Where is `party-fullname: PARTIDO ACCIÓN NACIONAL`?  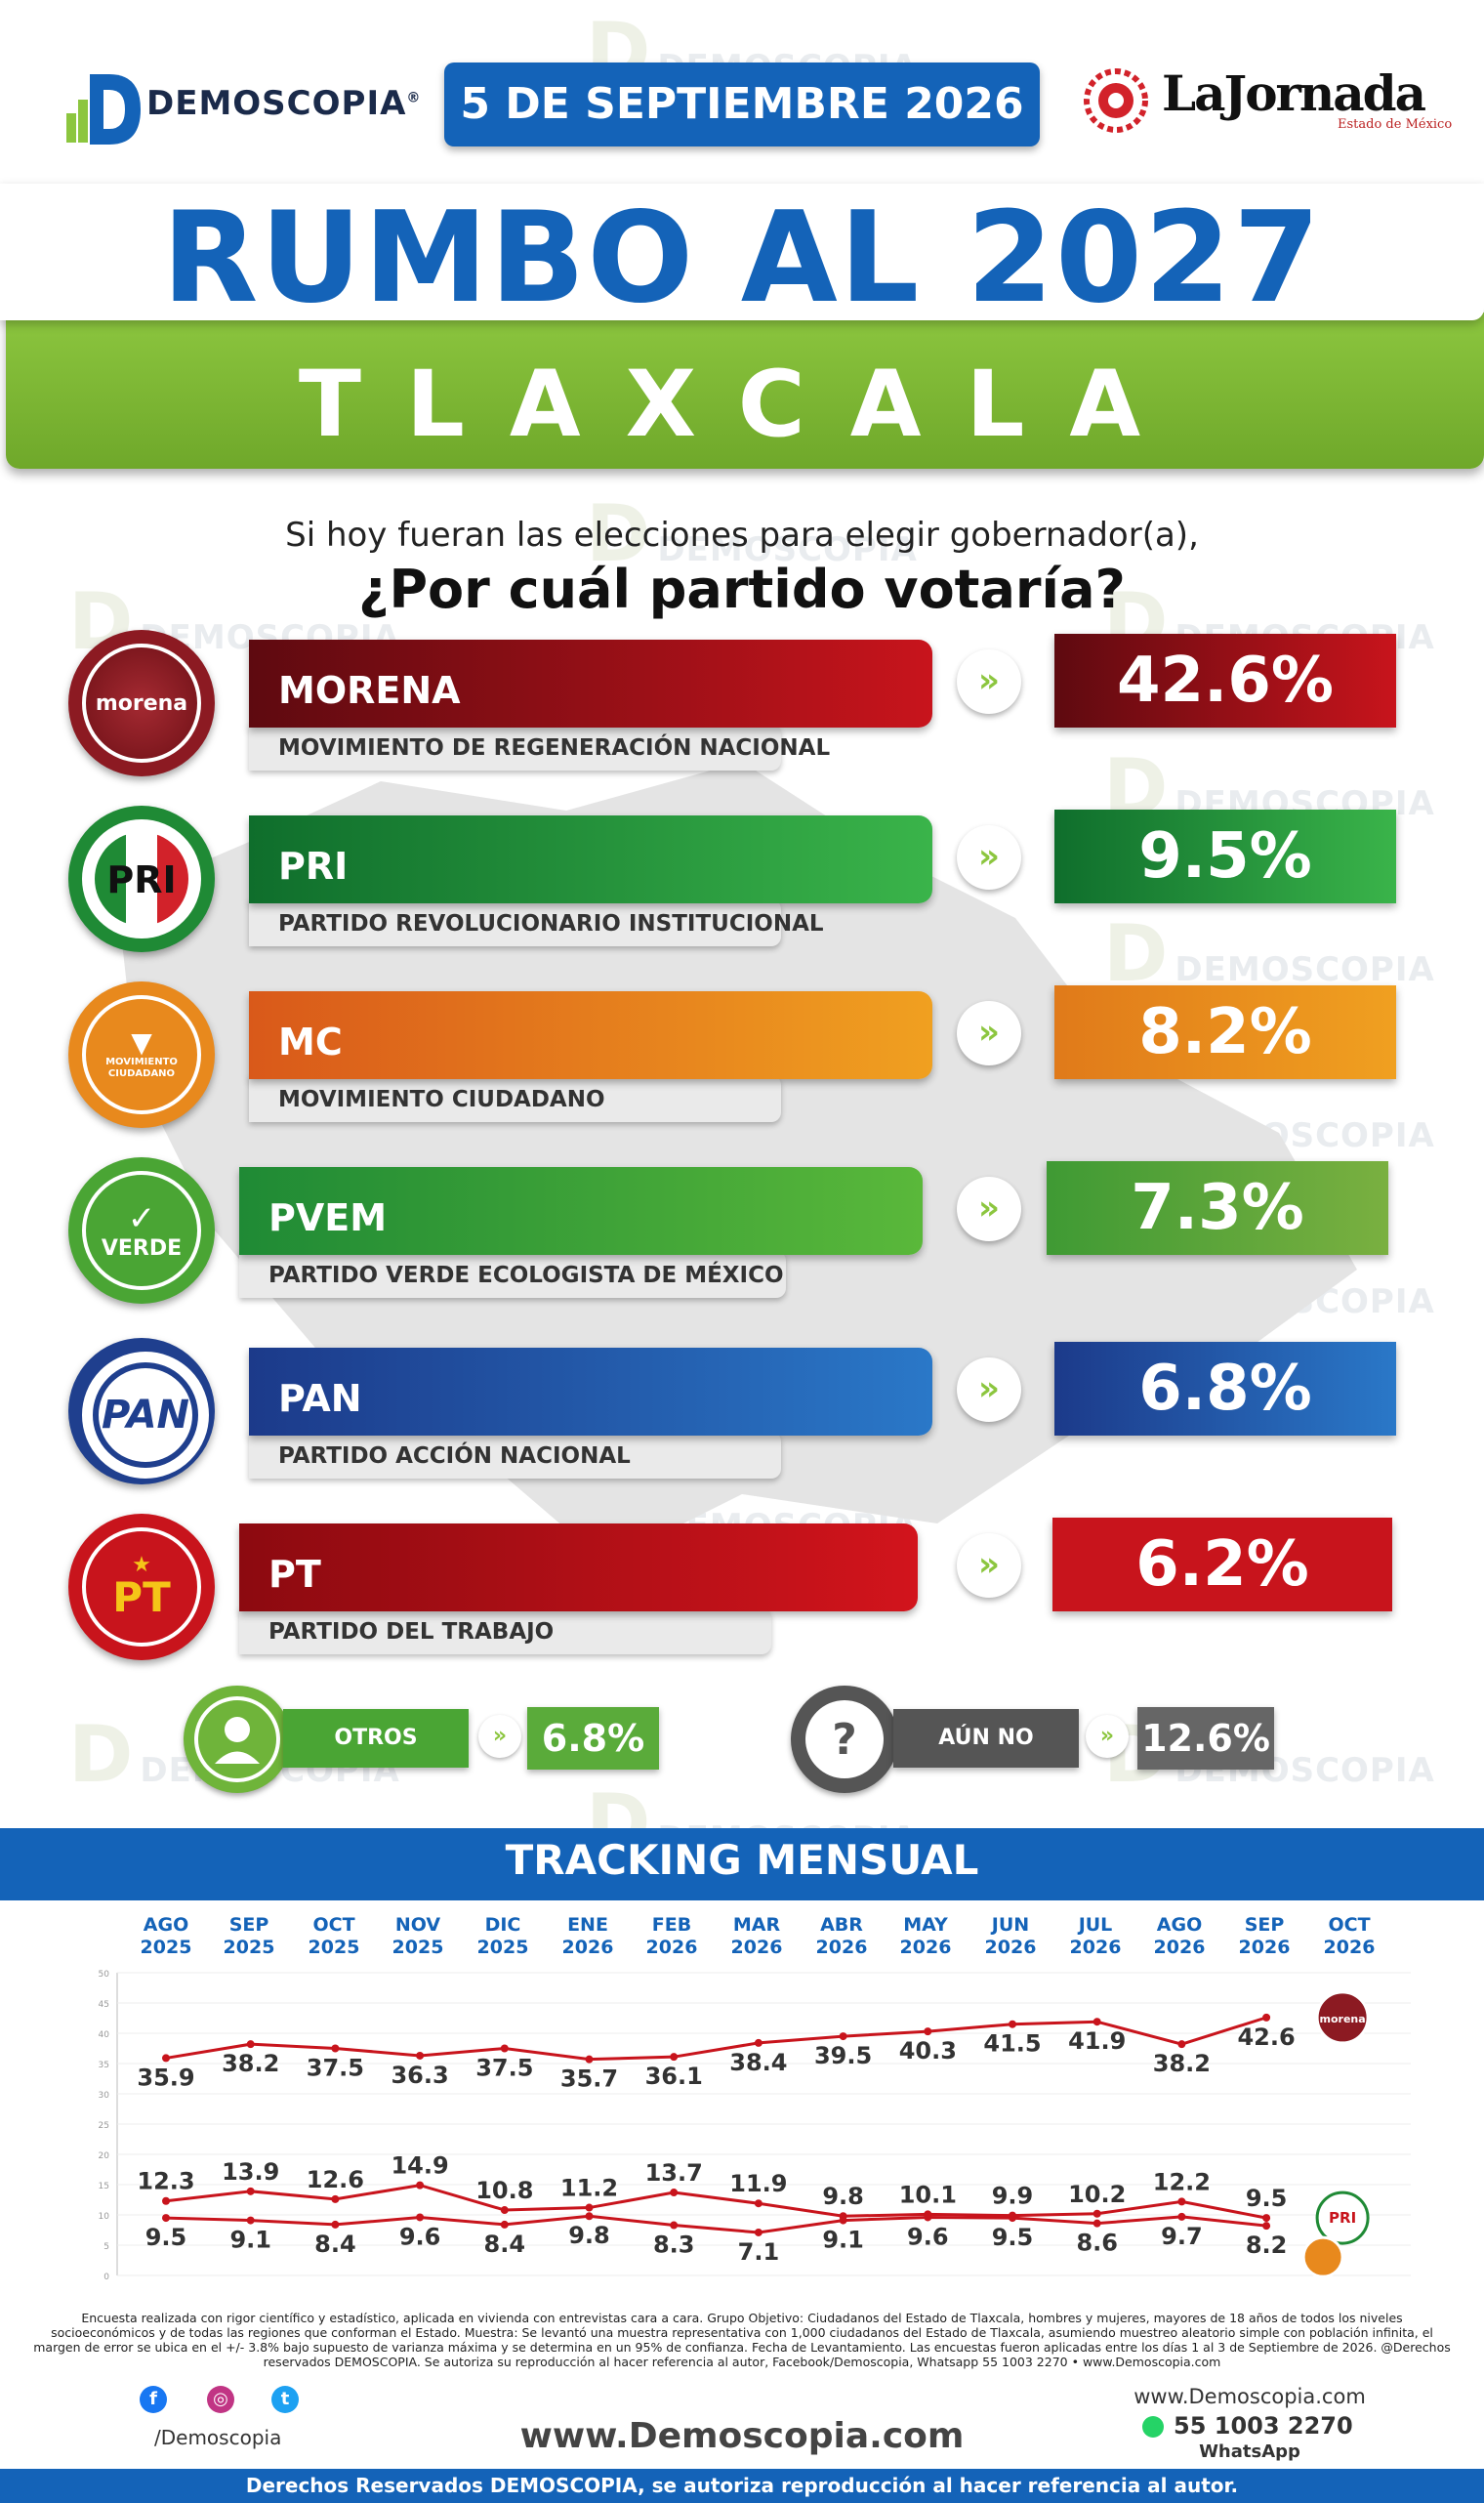 party-fullname: PARTIDO ACCIÓN NACIONAL is located at coordinates (455, 1456).